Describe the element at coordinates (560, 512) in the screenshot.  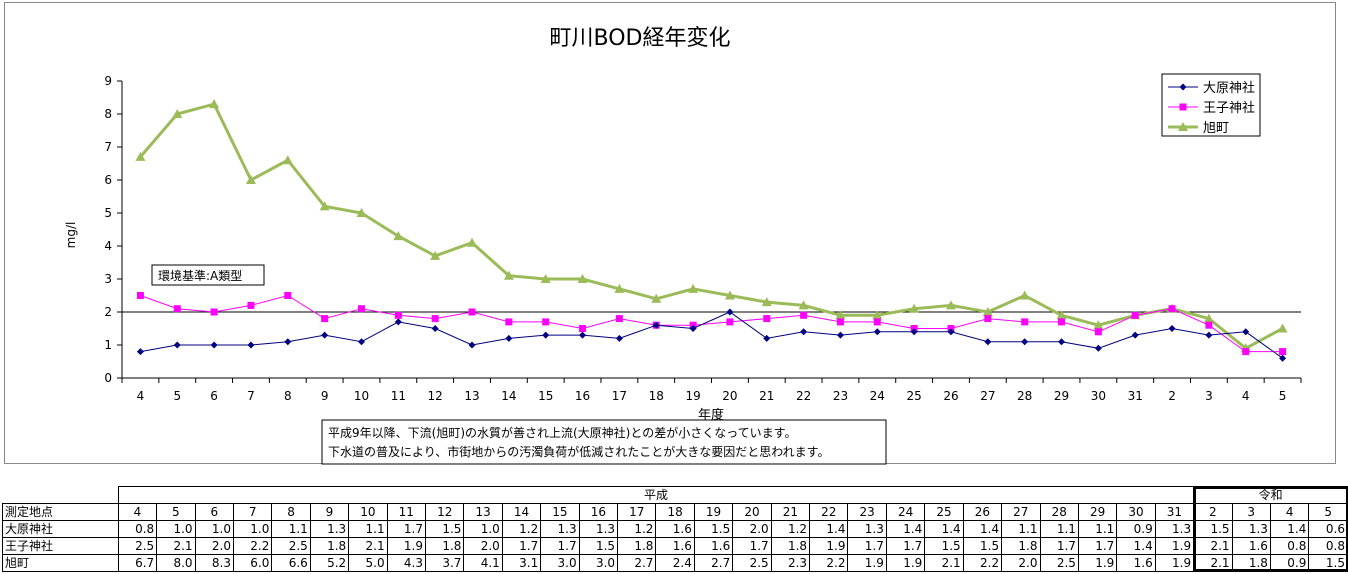
I see `year-header-cell: 15` at that location.